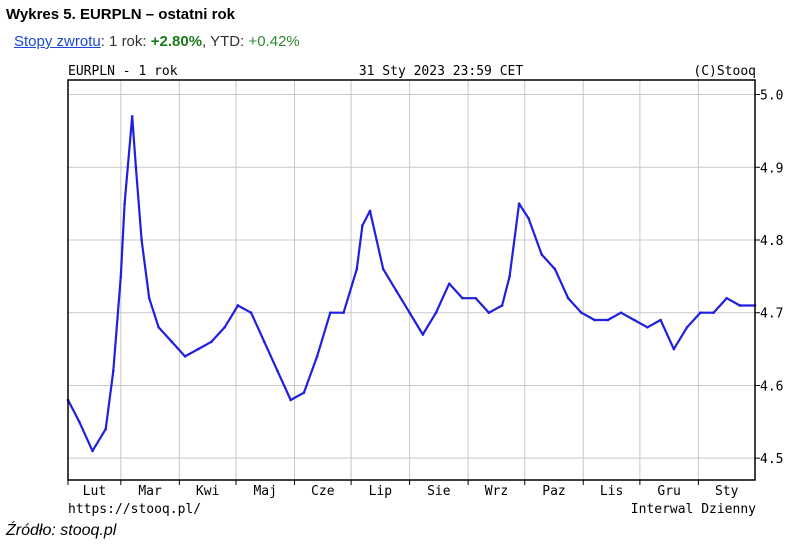 The height and width of the screenshot is (553, 801). Describe the element at coordinates (727, 491) in the screenshot. I see `x-tick-label: Sty` at that location.